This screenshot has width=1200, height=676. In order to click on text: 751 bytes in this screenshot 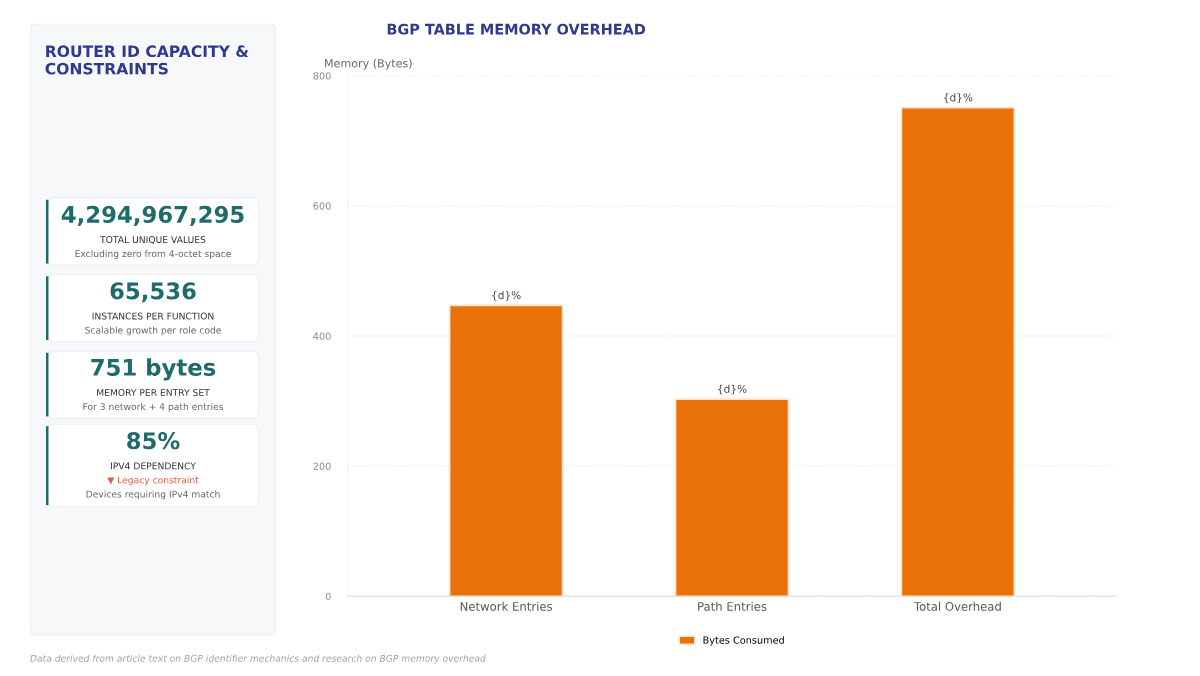, I will do `click(153, 369)`.